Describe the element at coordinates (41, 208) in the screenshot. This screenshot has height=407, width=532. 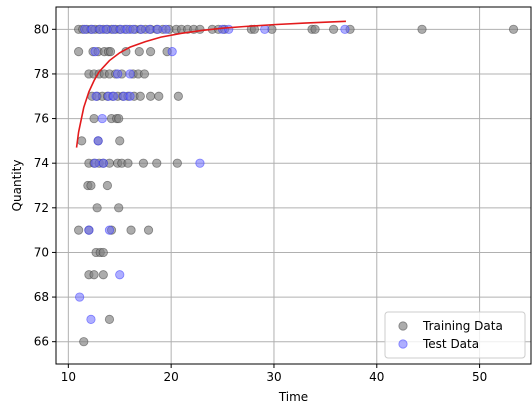
I see `y-tick-label: 72` at that location.